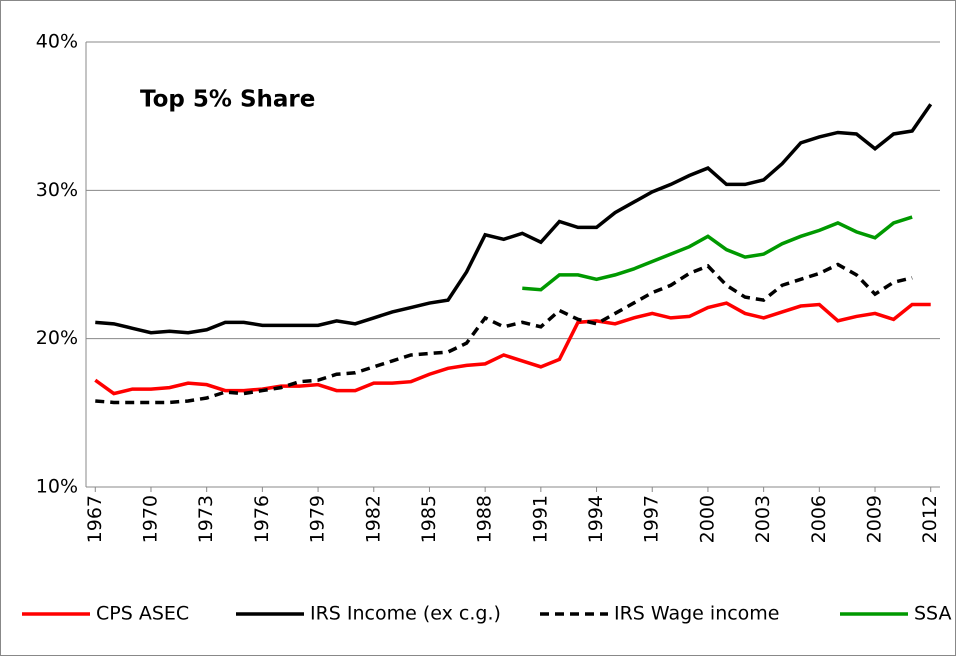 This screenshot has width=956, height=656. What do you see at coordinates (707, 519) in the screenshot?
I see `x-tick-label: 2000` at bounding box center [707, 519].